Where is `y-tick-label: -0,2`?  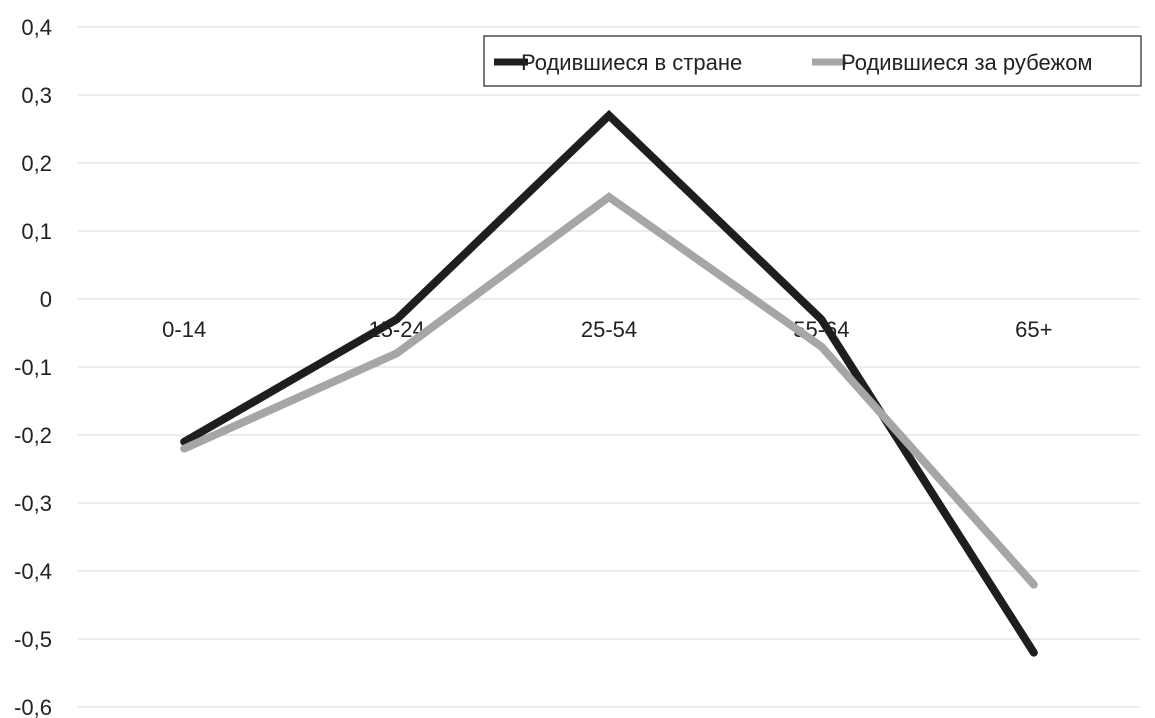
y-tick-label: -0,2 is located at coordinates (33, 435).